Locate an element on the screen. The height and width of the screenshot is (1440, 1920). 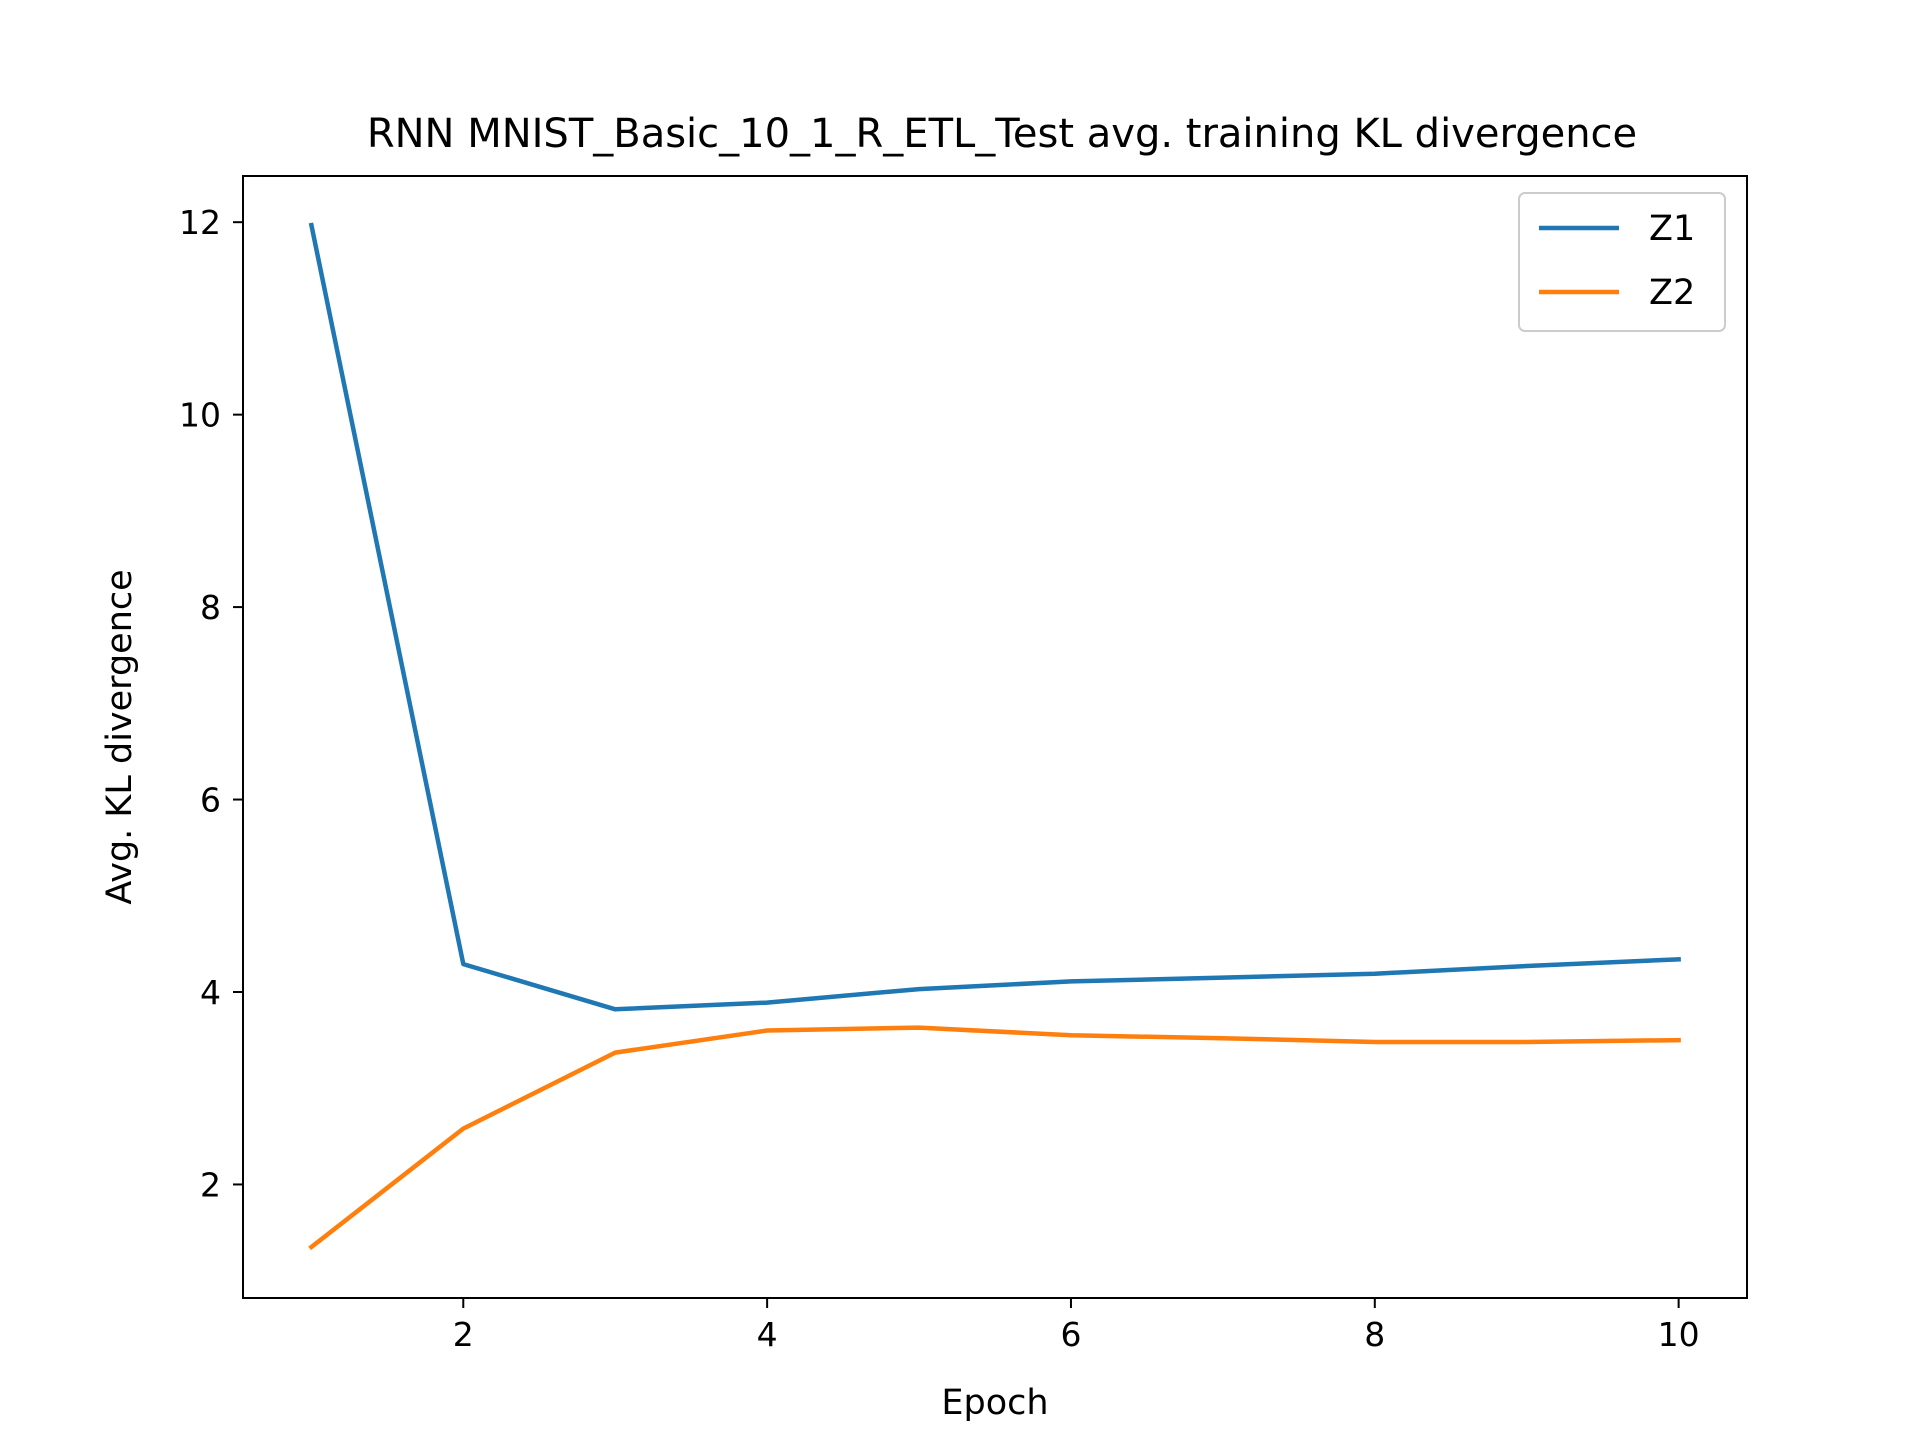
legend-label-z1: Z1 is located at coordinates (1672, 229).